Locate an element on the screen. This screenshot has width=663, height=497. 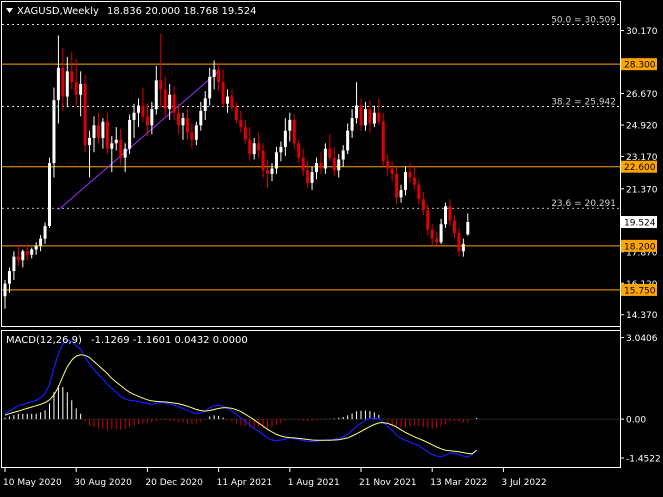
current-price-tag is located at coordinates (639, 222).